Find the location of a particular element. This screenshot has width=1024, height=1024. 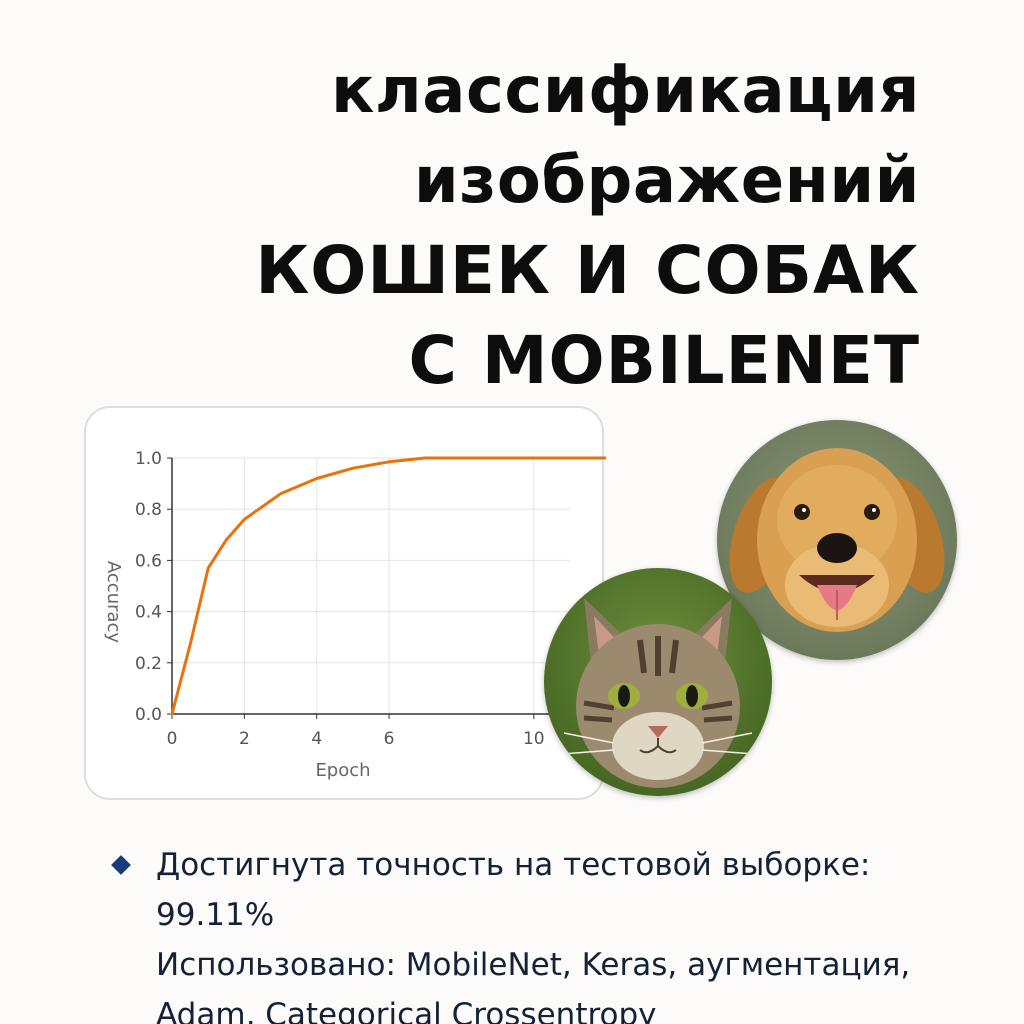

result-tools-line-2: Adam, Categorical Crossentropy is located at coordinates (406, 1010).